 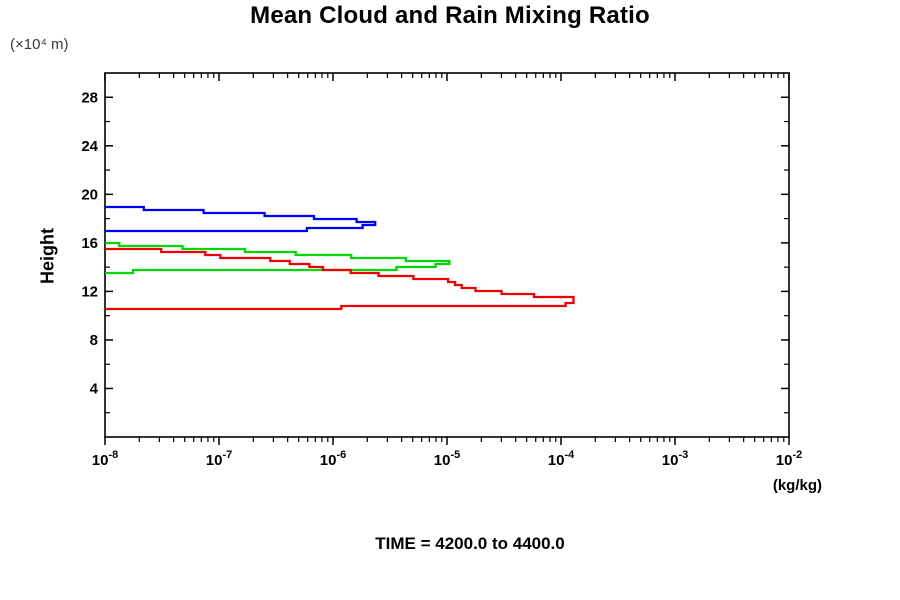 What do you see at coordinates (675, 459) in the screenshot?
I see `x-tick-label: 10⁻³` at bounding box center [675, 459].